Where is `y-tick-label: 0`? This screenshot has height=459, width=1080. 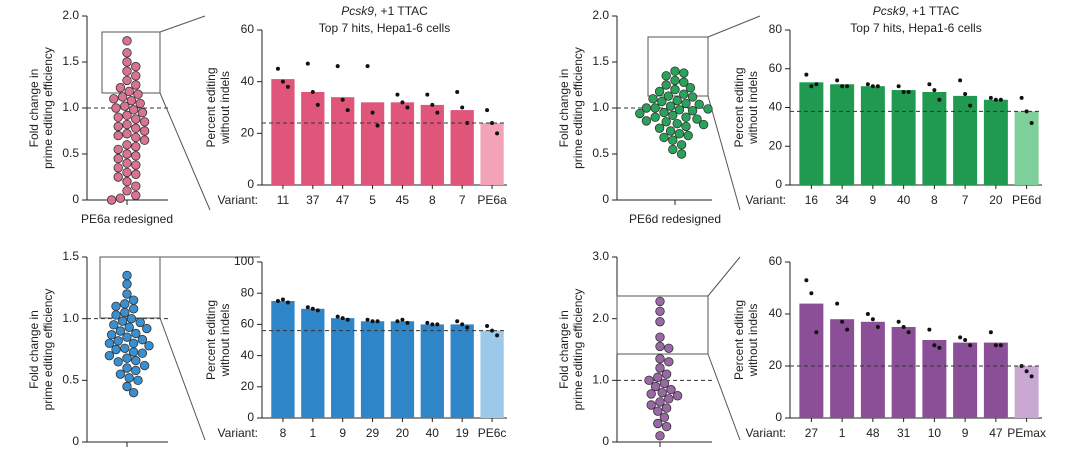
y-tick-label: 0 is located at coordinates (75, 441).